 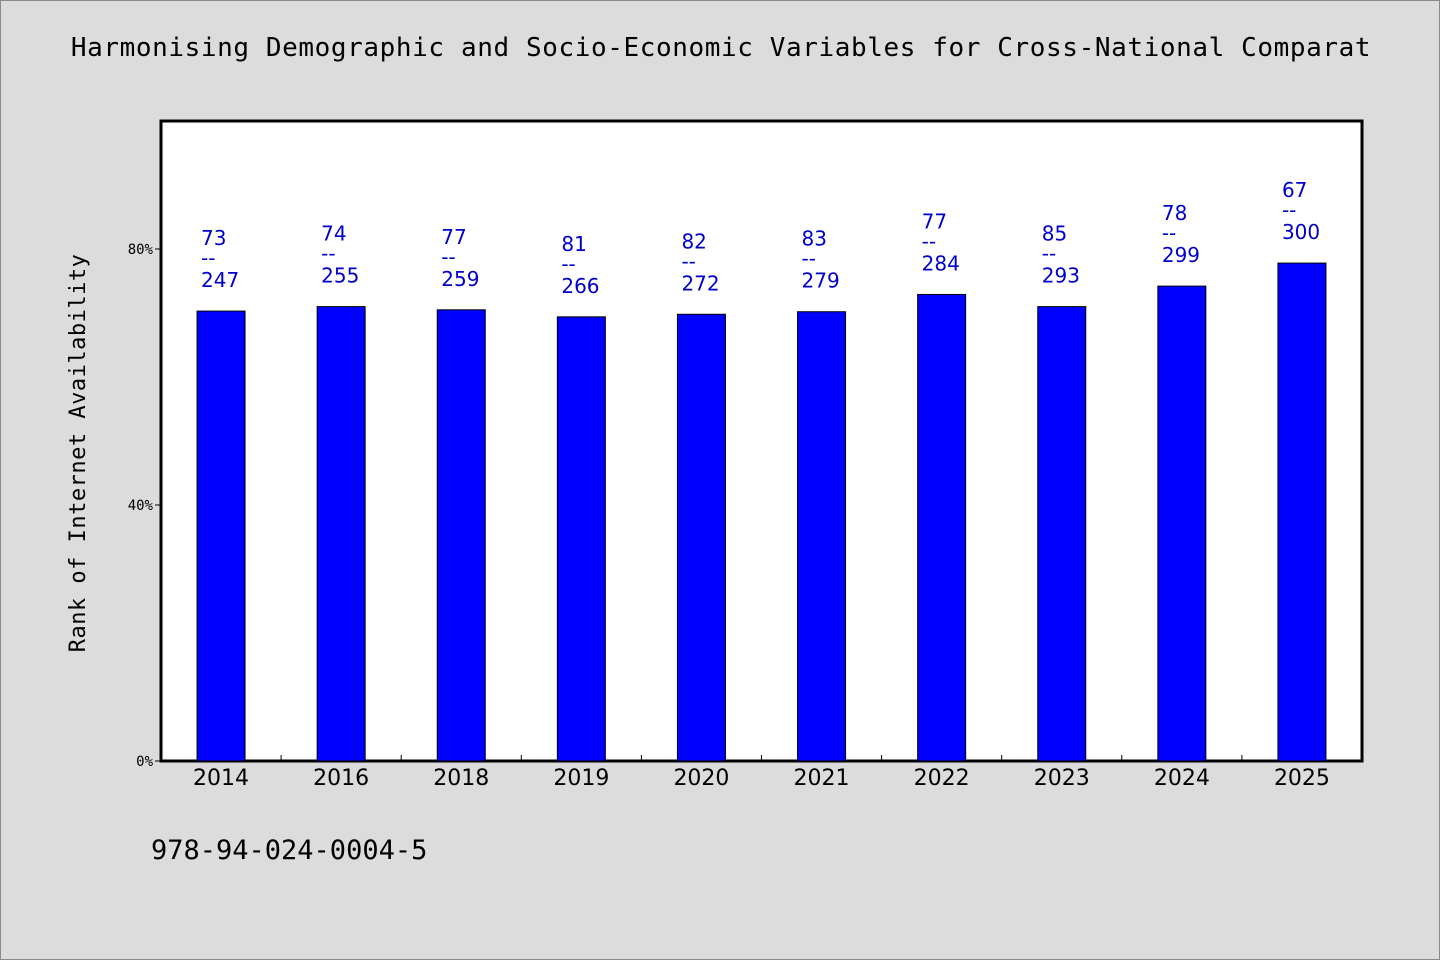 What do you see at coordinates (1301, 232) in the screenshot?
I see `data-label-bottom: 300` at bounding box center [1301, 232].